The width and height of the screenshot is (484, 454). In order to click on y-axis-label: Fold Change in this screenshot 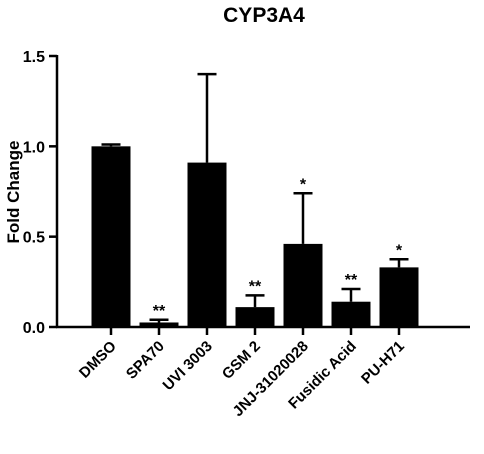, I will do `click(13, 192)`.